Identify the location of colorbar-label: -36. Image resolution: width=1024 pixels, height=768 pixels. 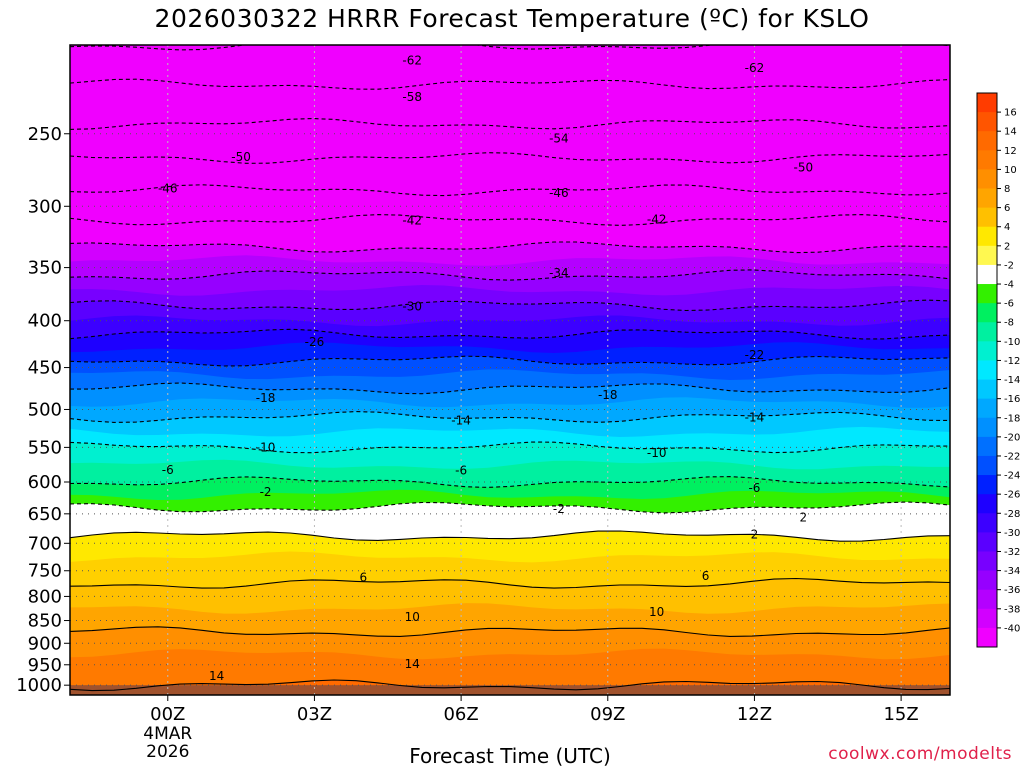
(1012, 590).